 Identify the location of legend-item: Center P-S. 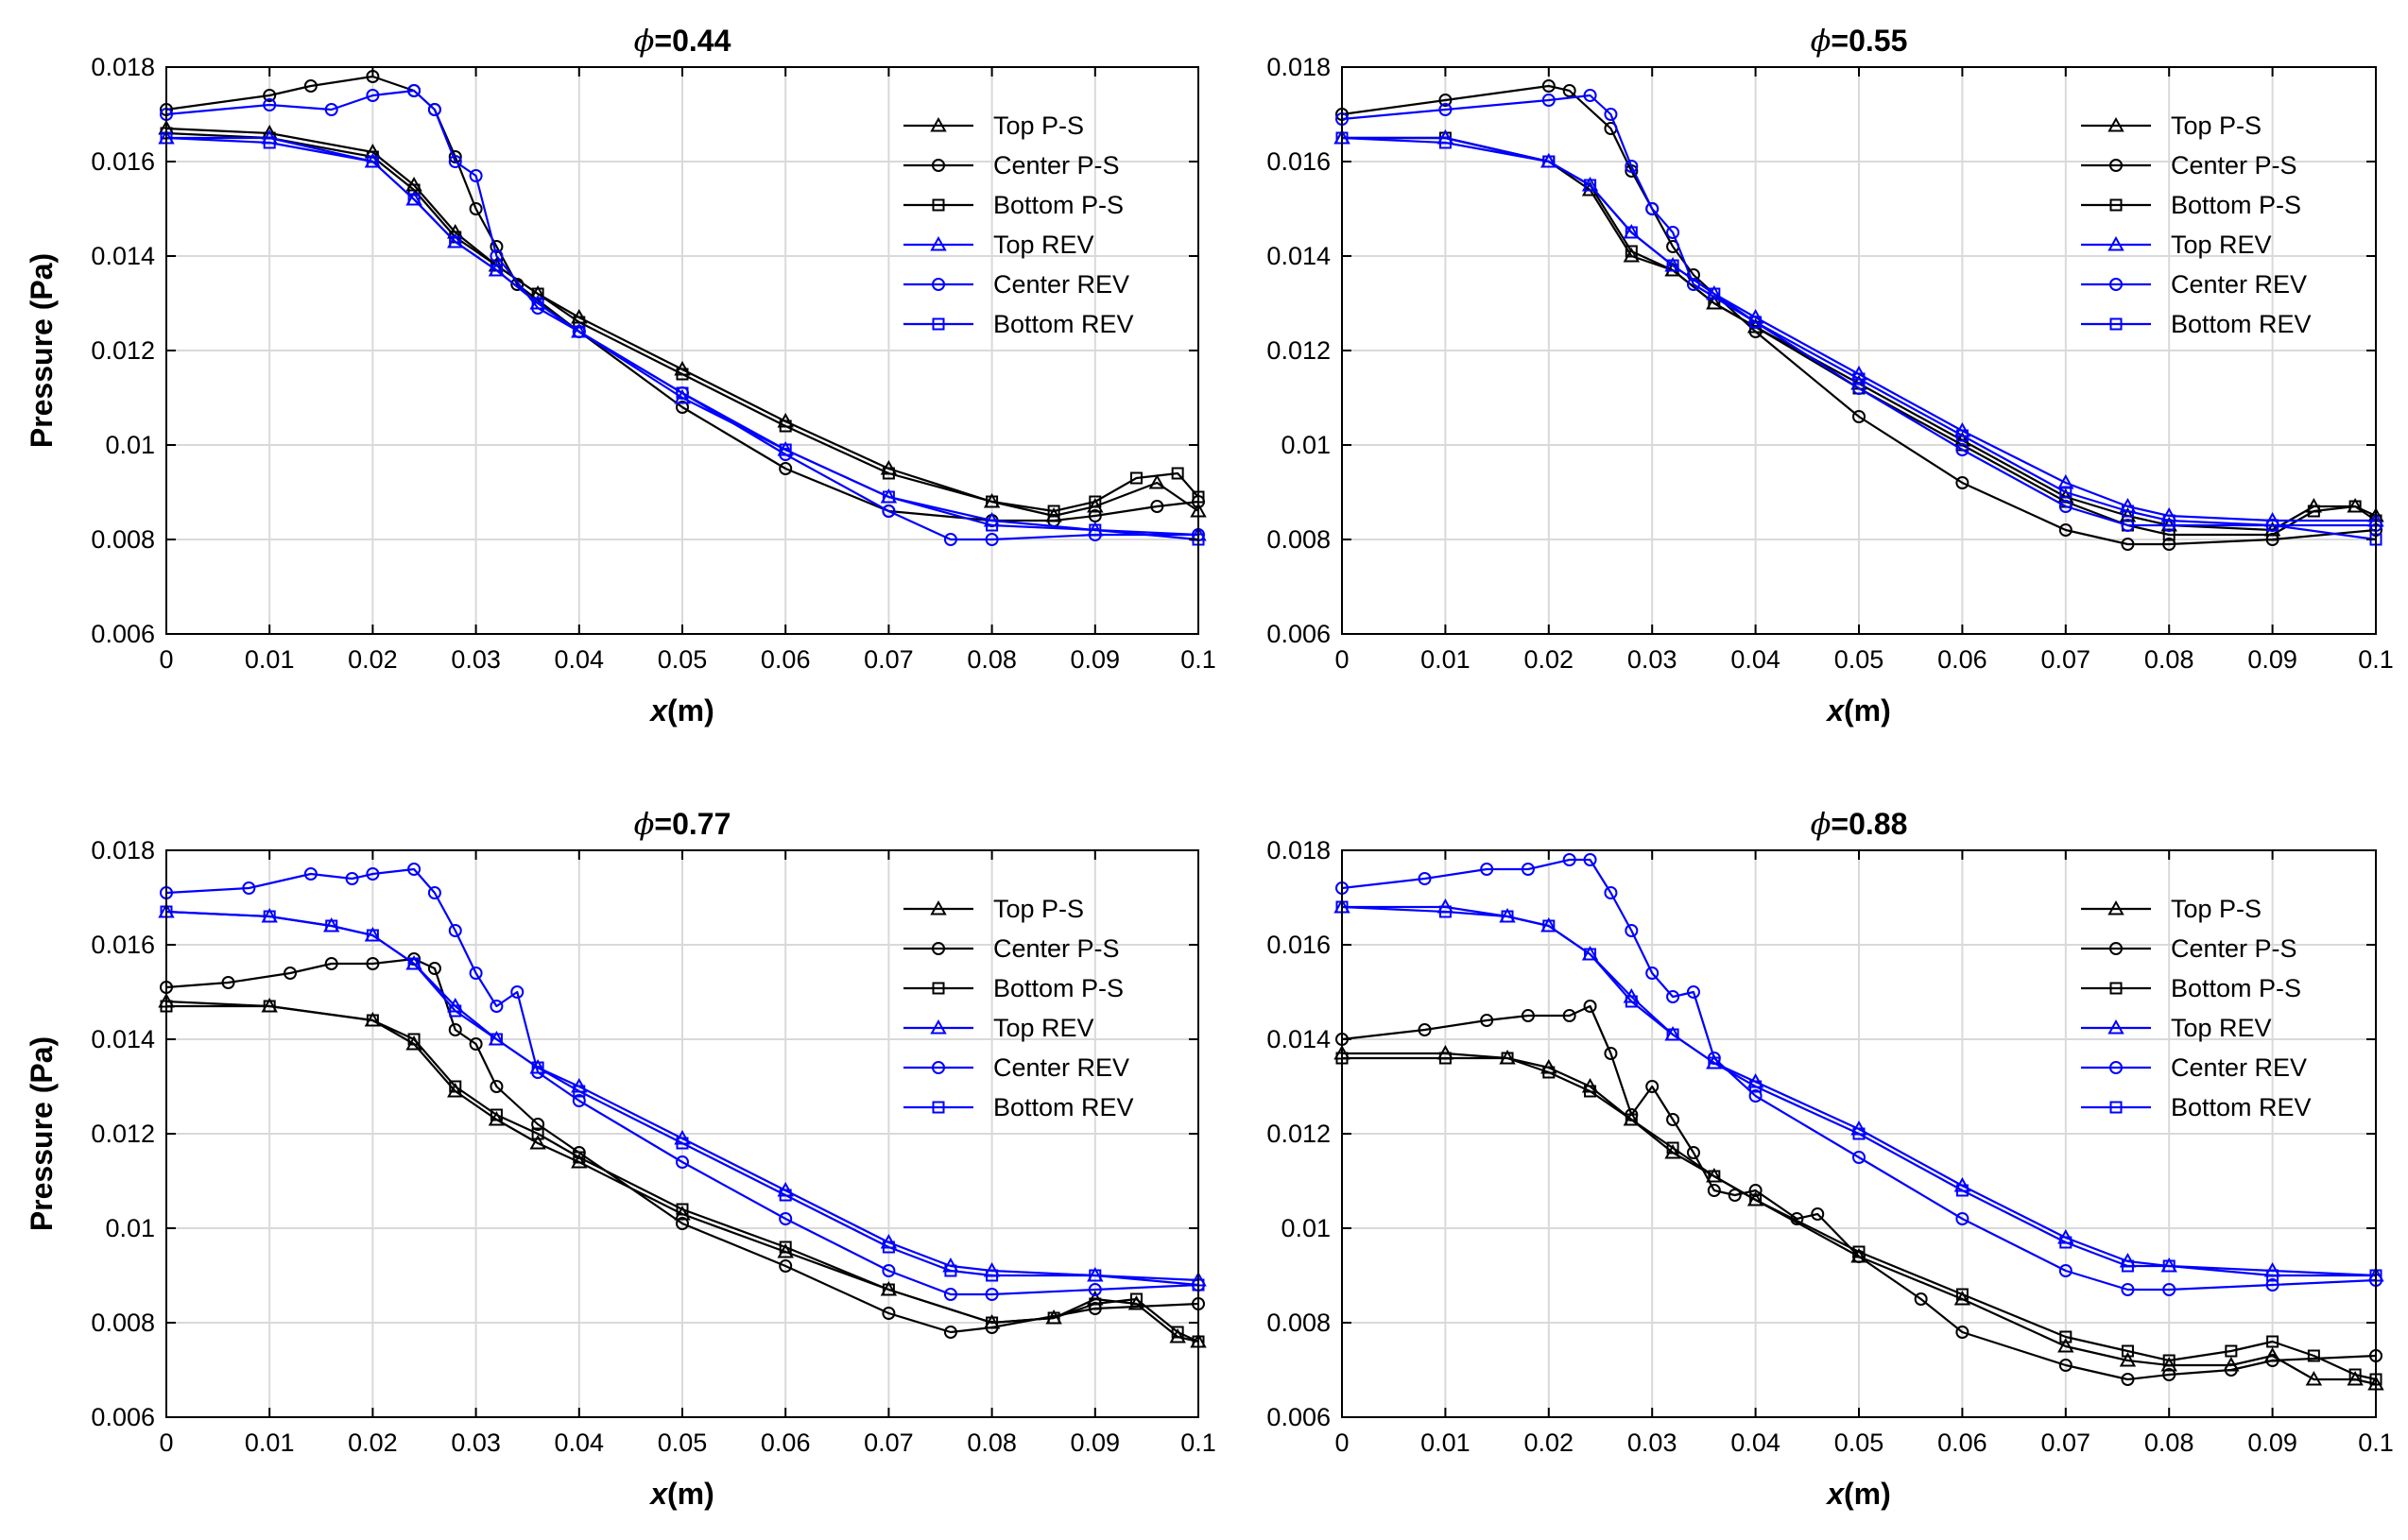
(2189, 165).